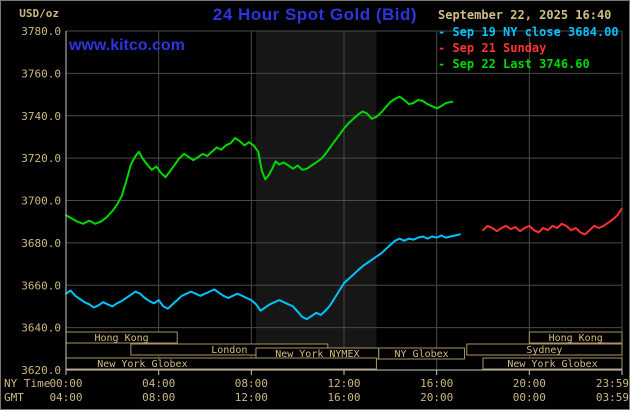 The image size is (630, 410). What do you see at coordinates (492, 48) in the screenshot?
I see `legend-item: - Sep 21 Sunday` at bounding box center [492, 48].